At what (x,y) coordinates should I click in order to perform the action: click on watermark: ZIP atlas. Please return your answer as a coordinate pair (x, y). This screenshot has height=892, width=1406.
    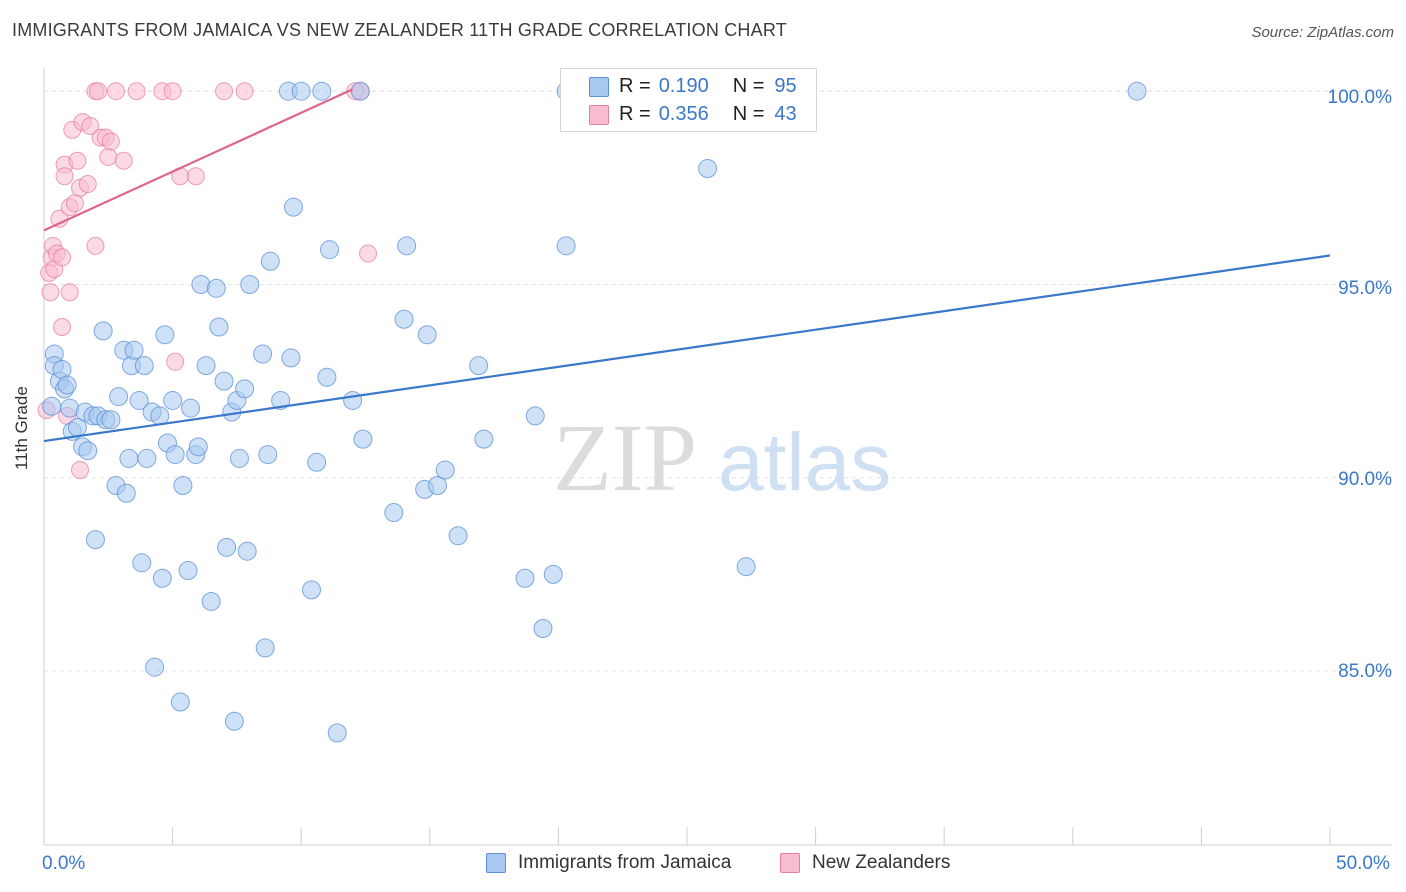
    Looking at the image, I should click on (722, 457).